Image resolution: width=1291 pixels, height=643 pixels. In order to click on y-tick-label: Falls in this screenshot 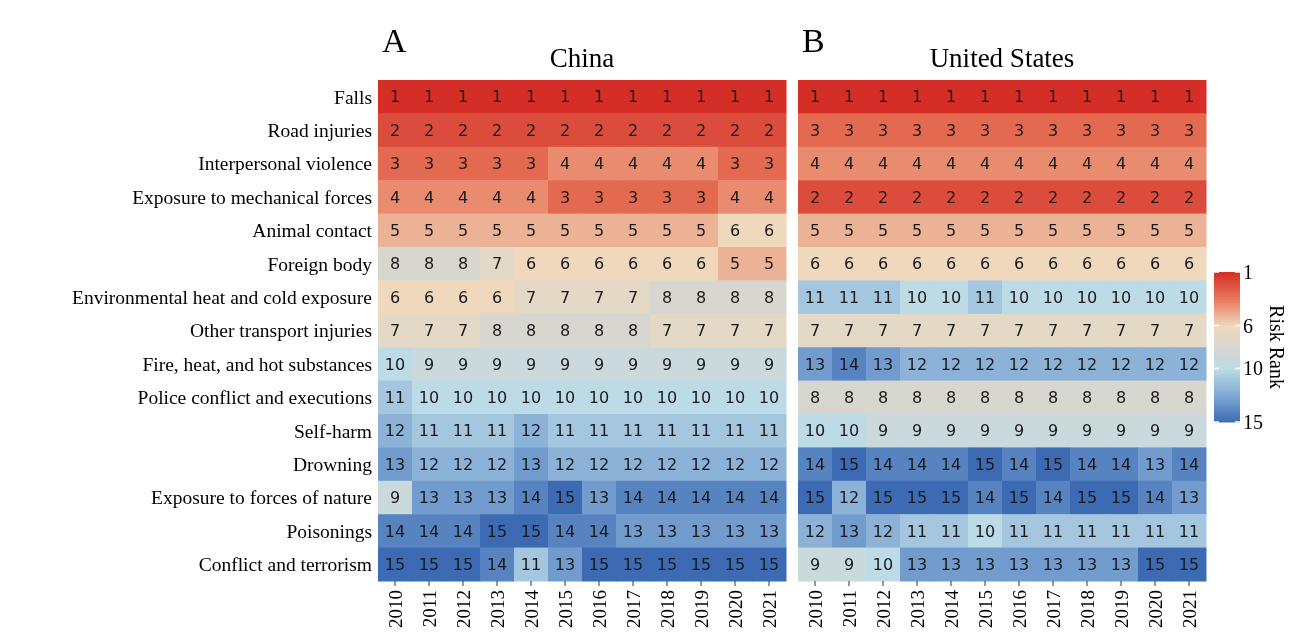, I will do `click(353, 97)`.